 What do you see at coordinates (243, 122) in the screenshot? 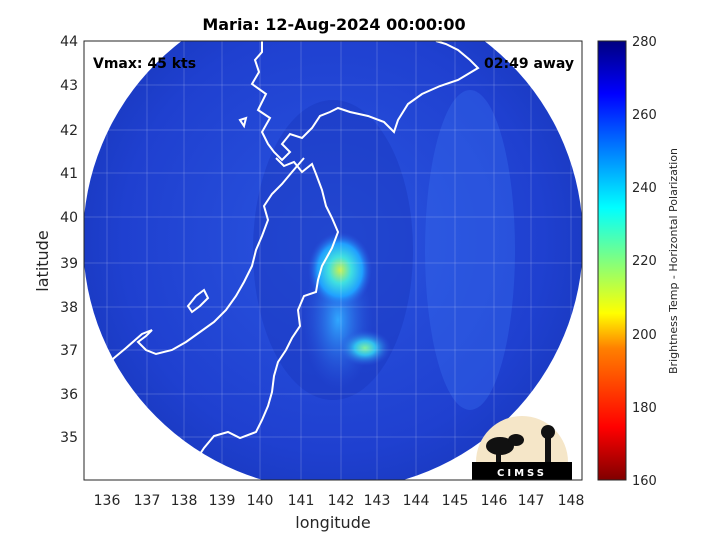
I see `oshima-islet` at bounding box center [243, 122].